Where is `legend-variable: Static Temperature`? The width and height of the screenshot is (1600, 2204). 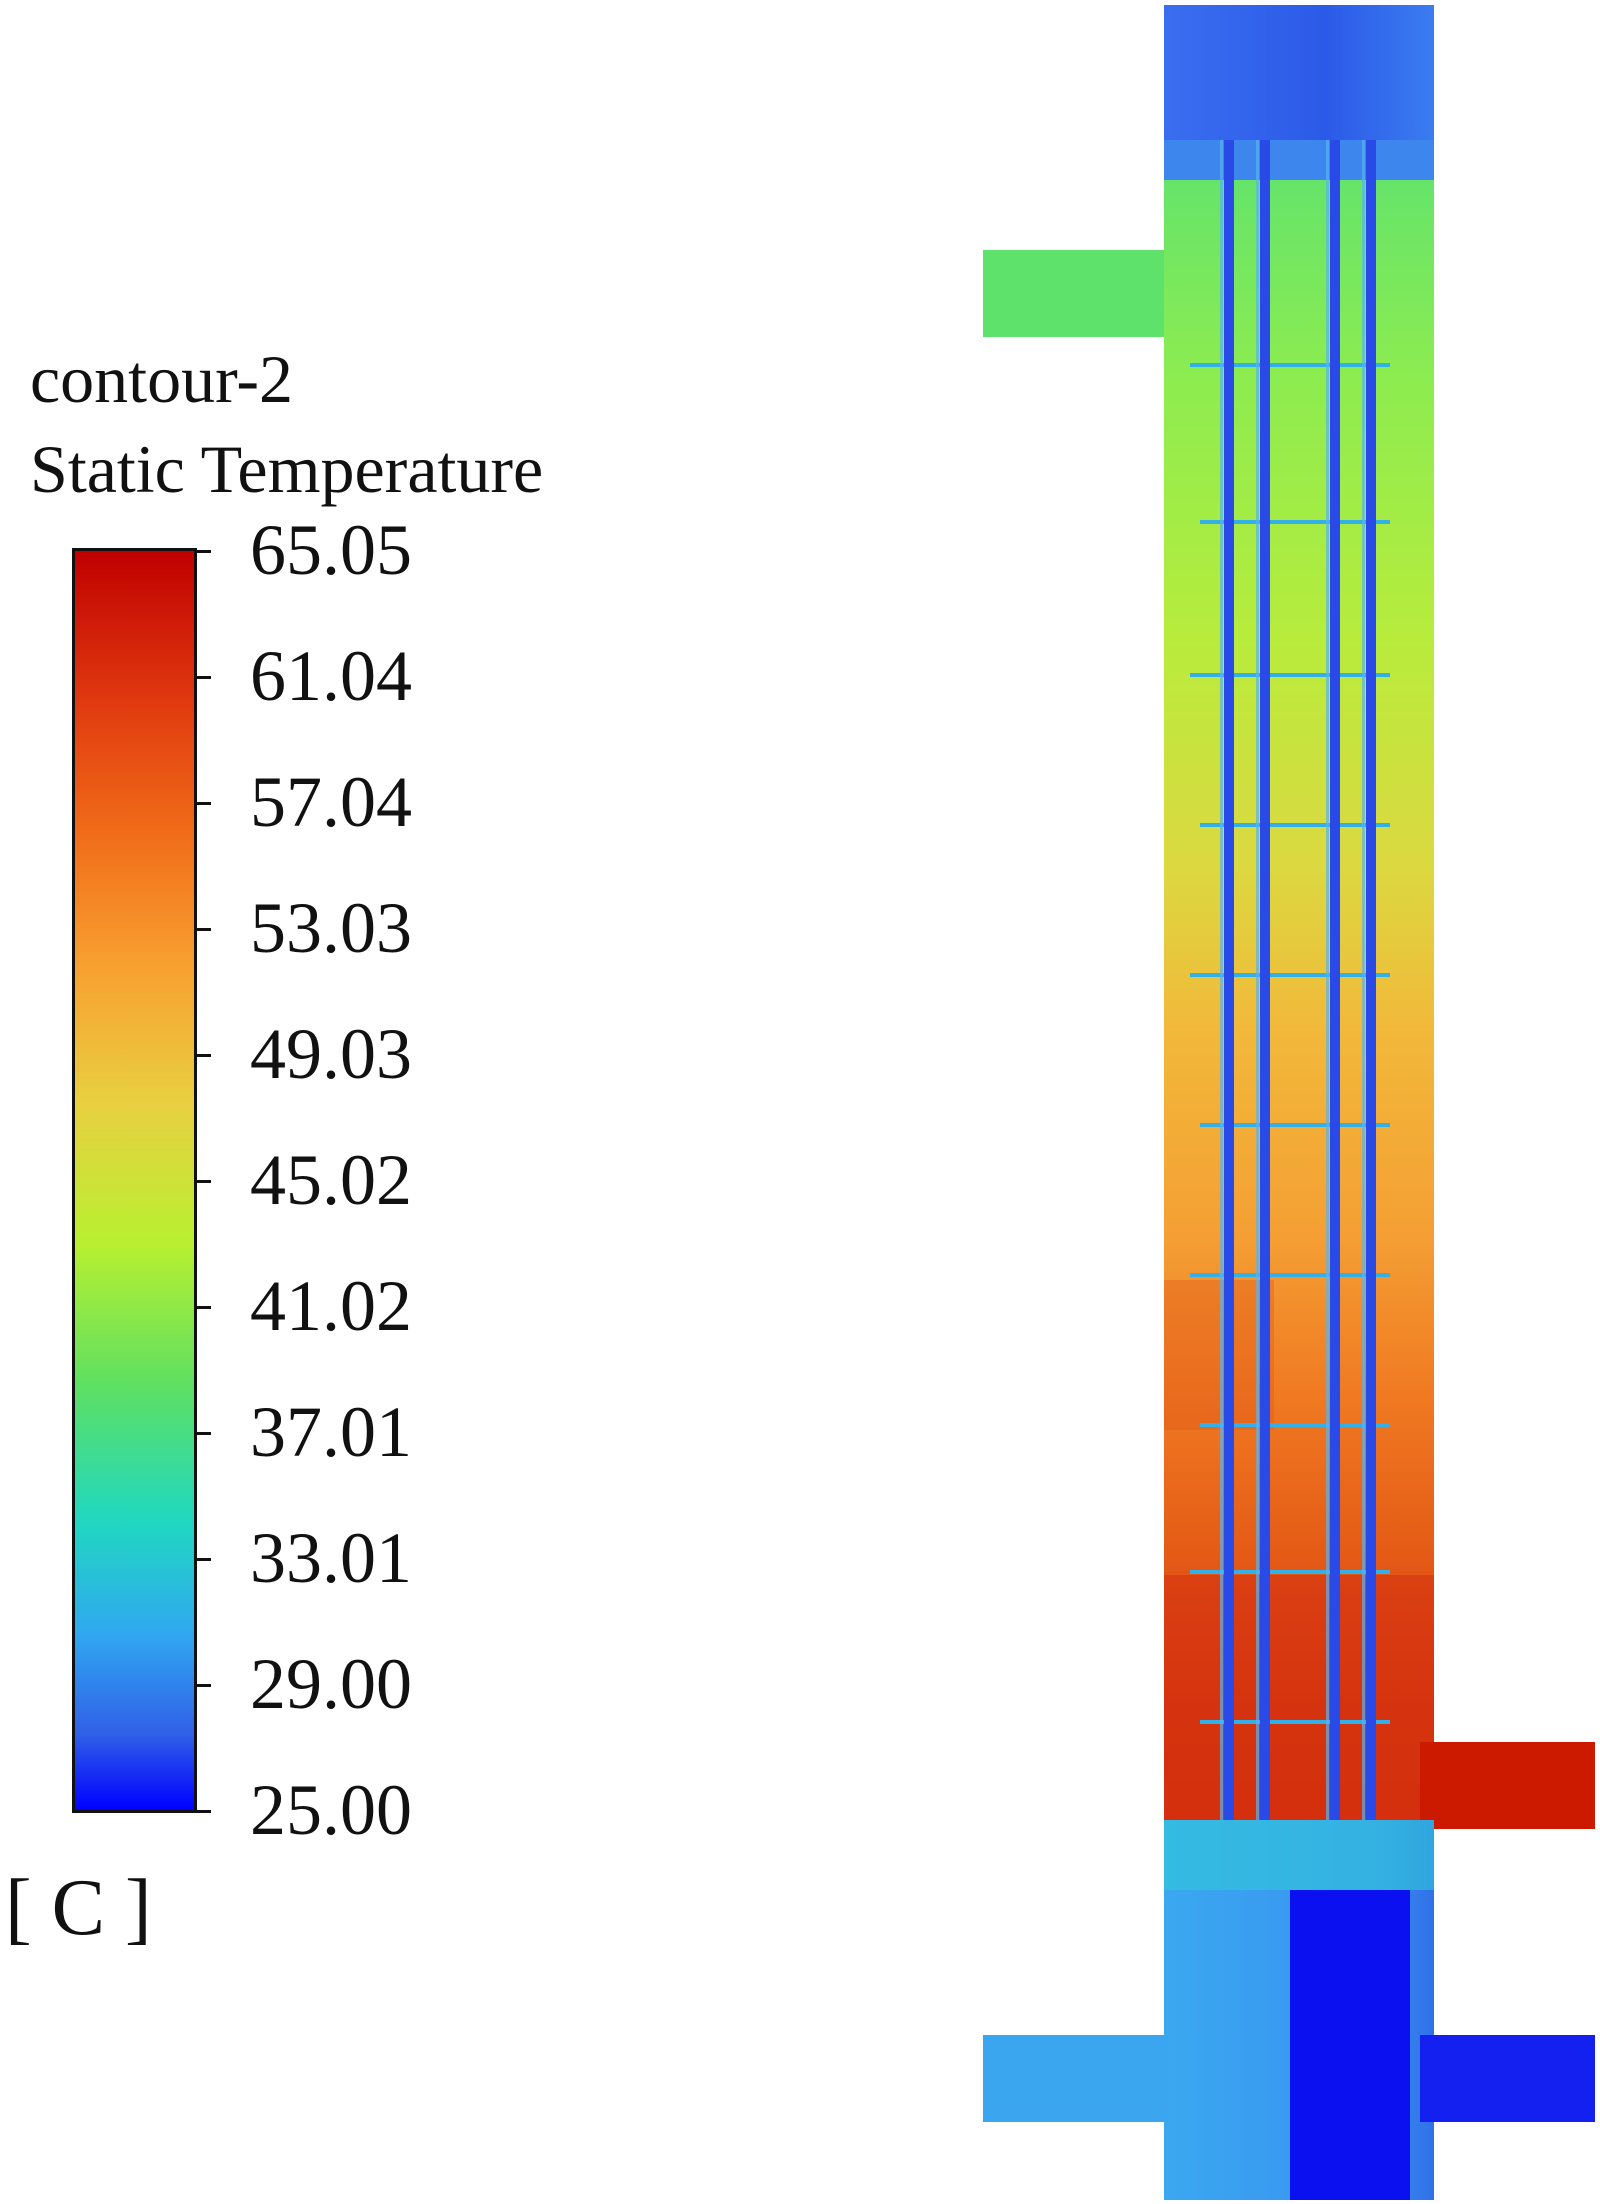 legend-variable: Static Temperature is located at coordinates (287, 469).